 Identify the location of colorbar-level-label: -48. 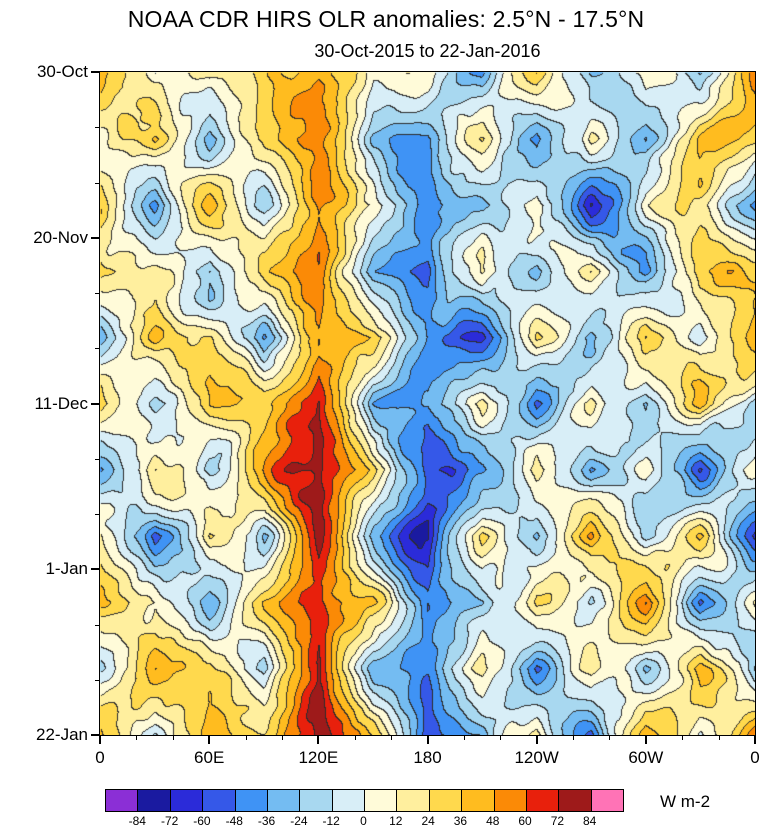
(234, 821).